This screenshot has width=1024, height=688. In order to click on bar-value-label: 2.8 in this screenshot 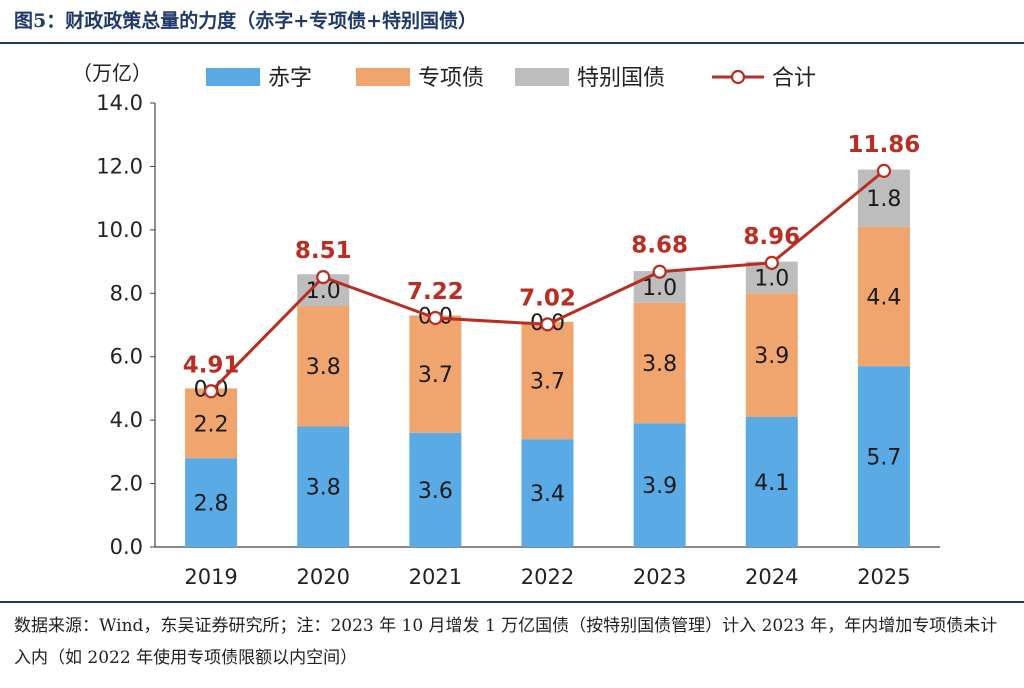, I will do `click(211, 504)`.